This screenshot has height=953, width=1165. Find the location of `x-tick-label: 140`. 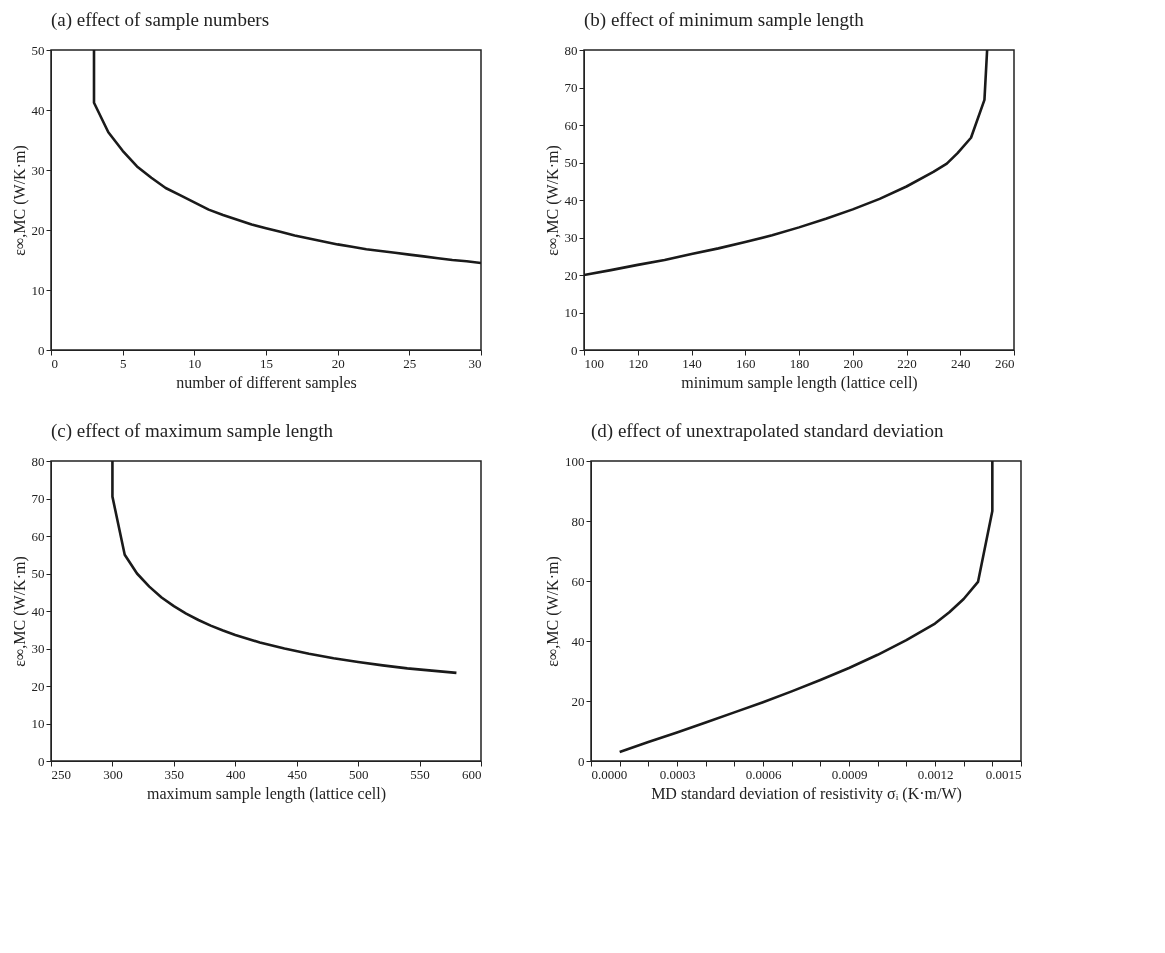

x-tick-label: 140 is located at coordinates (692, 363).